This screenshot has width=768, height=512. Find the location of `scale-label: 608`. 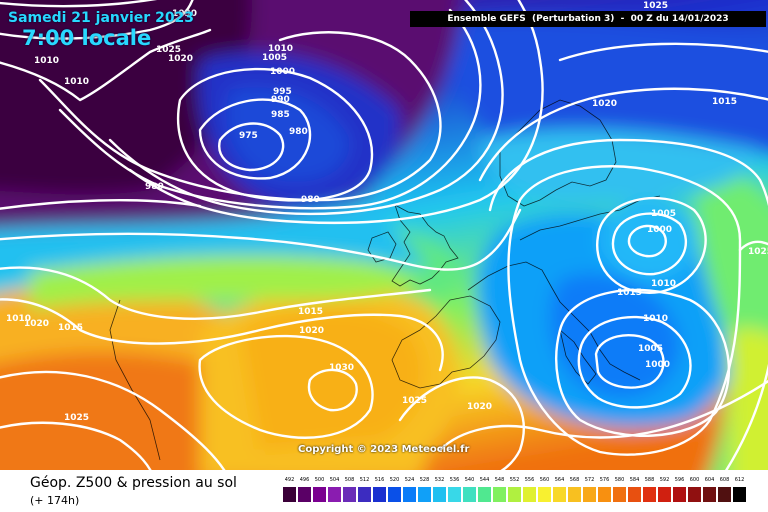

scale-label: 608 is located at coordinates (724, 480).